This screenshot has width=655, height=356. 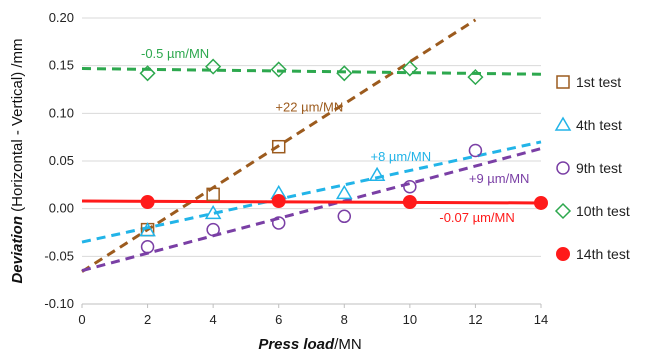 I want to click on slope-label-series-2: +8 µm/MN, so click(x=401, y=156).